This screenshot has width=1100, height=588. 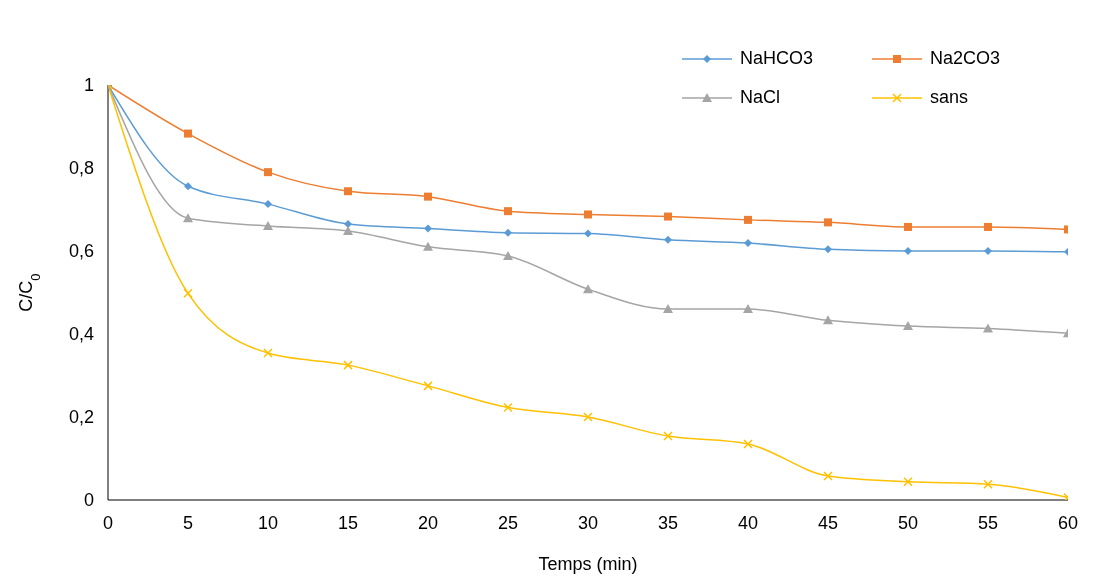 I want to click on legend-label: NaHCO3, so click(x=777, y=58).